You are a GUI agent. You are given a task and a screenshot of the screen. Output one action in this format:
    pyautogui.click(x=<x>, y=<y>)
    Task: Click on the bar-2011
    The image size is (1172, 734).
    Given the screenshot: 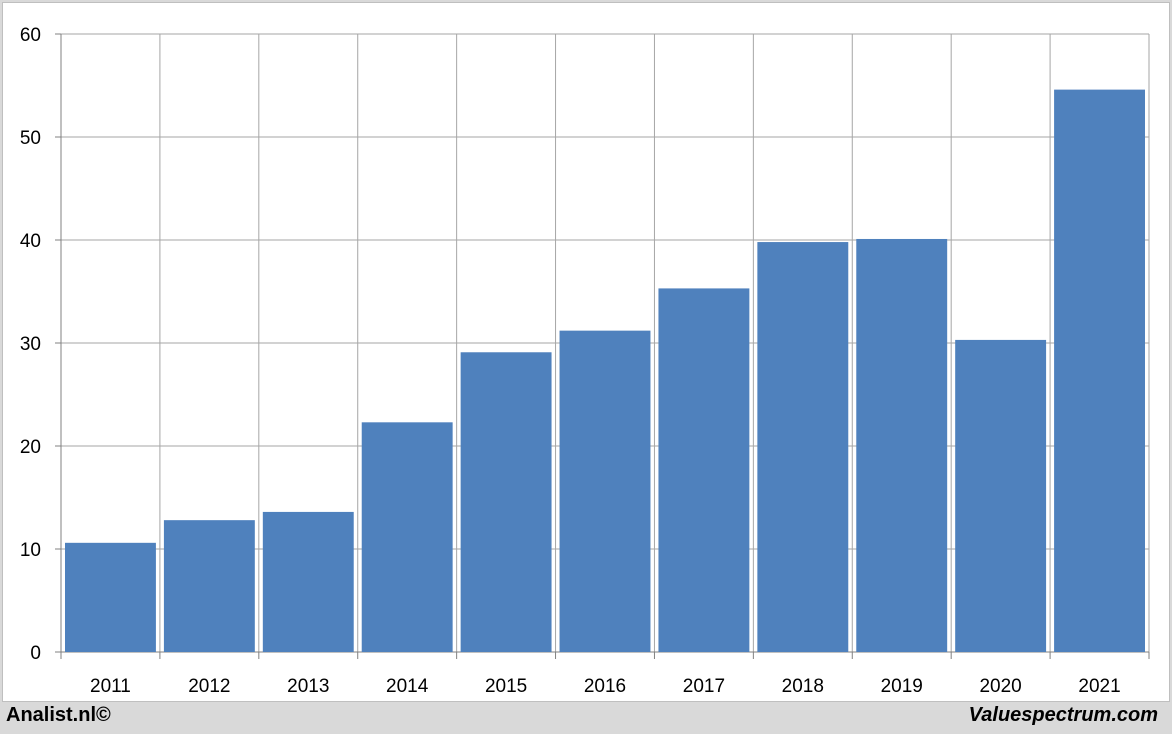 What is the action you would take?
    pyautogui.click(x=110, y=597)
    